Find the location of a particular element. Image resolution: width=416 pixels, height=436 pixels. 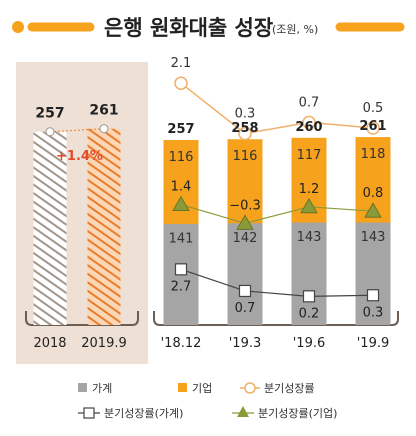

household-value-label: 141 is located at coordinates (181, 238).